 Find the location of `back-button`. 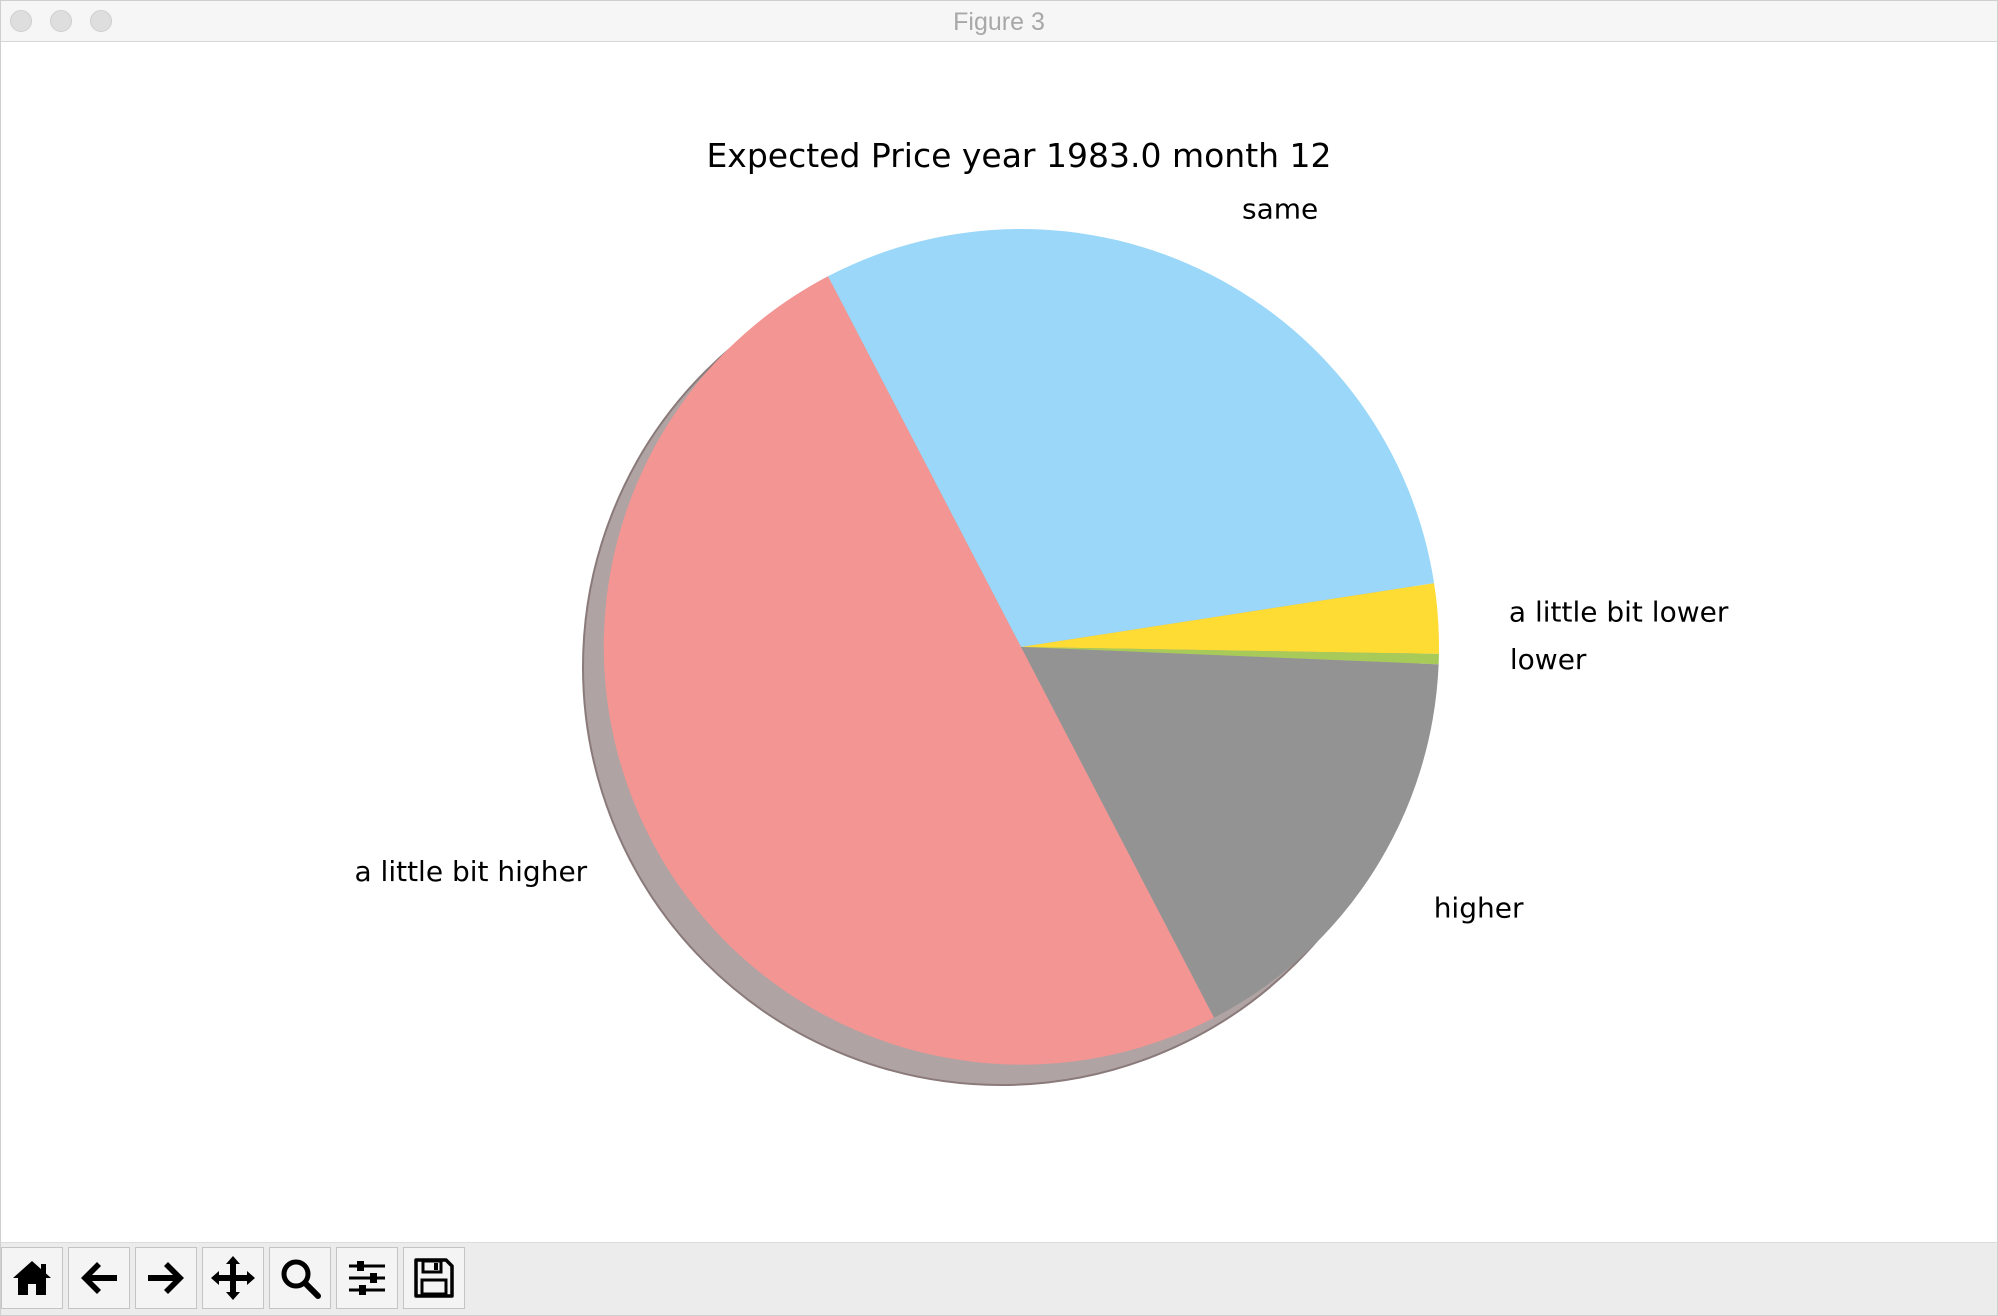

back-button is located at coordinates (99, 1278).